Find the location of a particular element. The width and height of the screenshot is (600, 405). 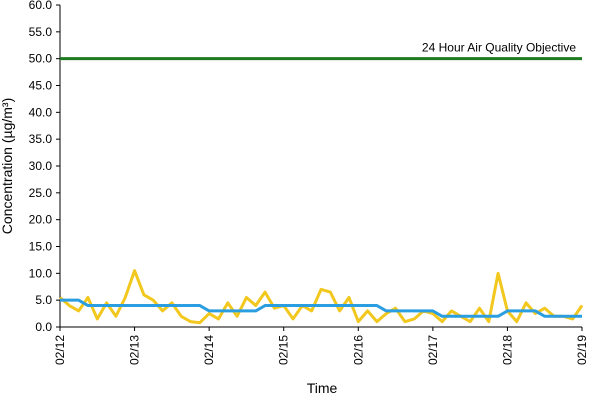

y-tick-label: 55.0 is located at coordinates (41, 32).